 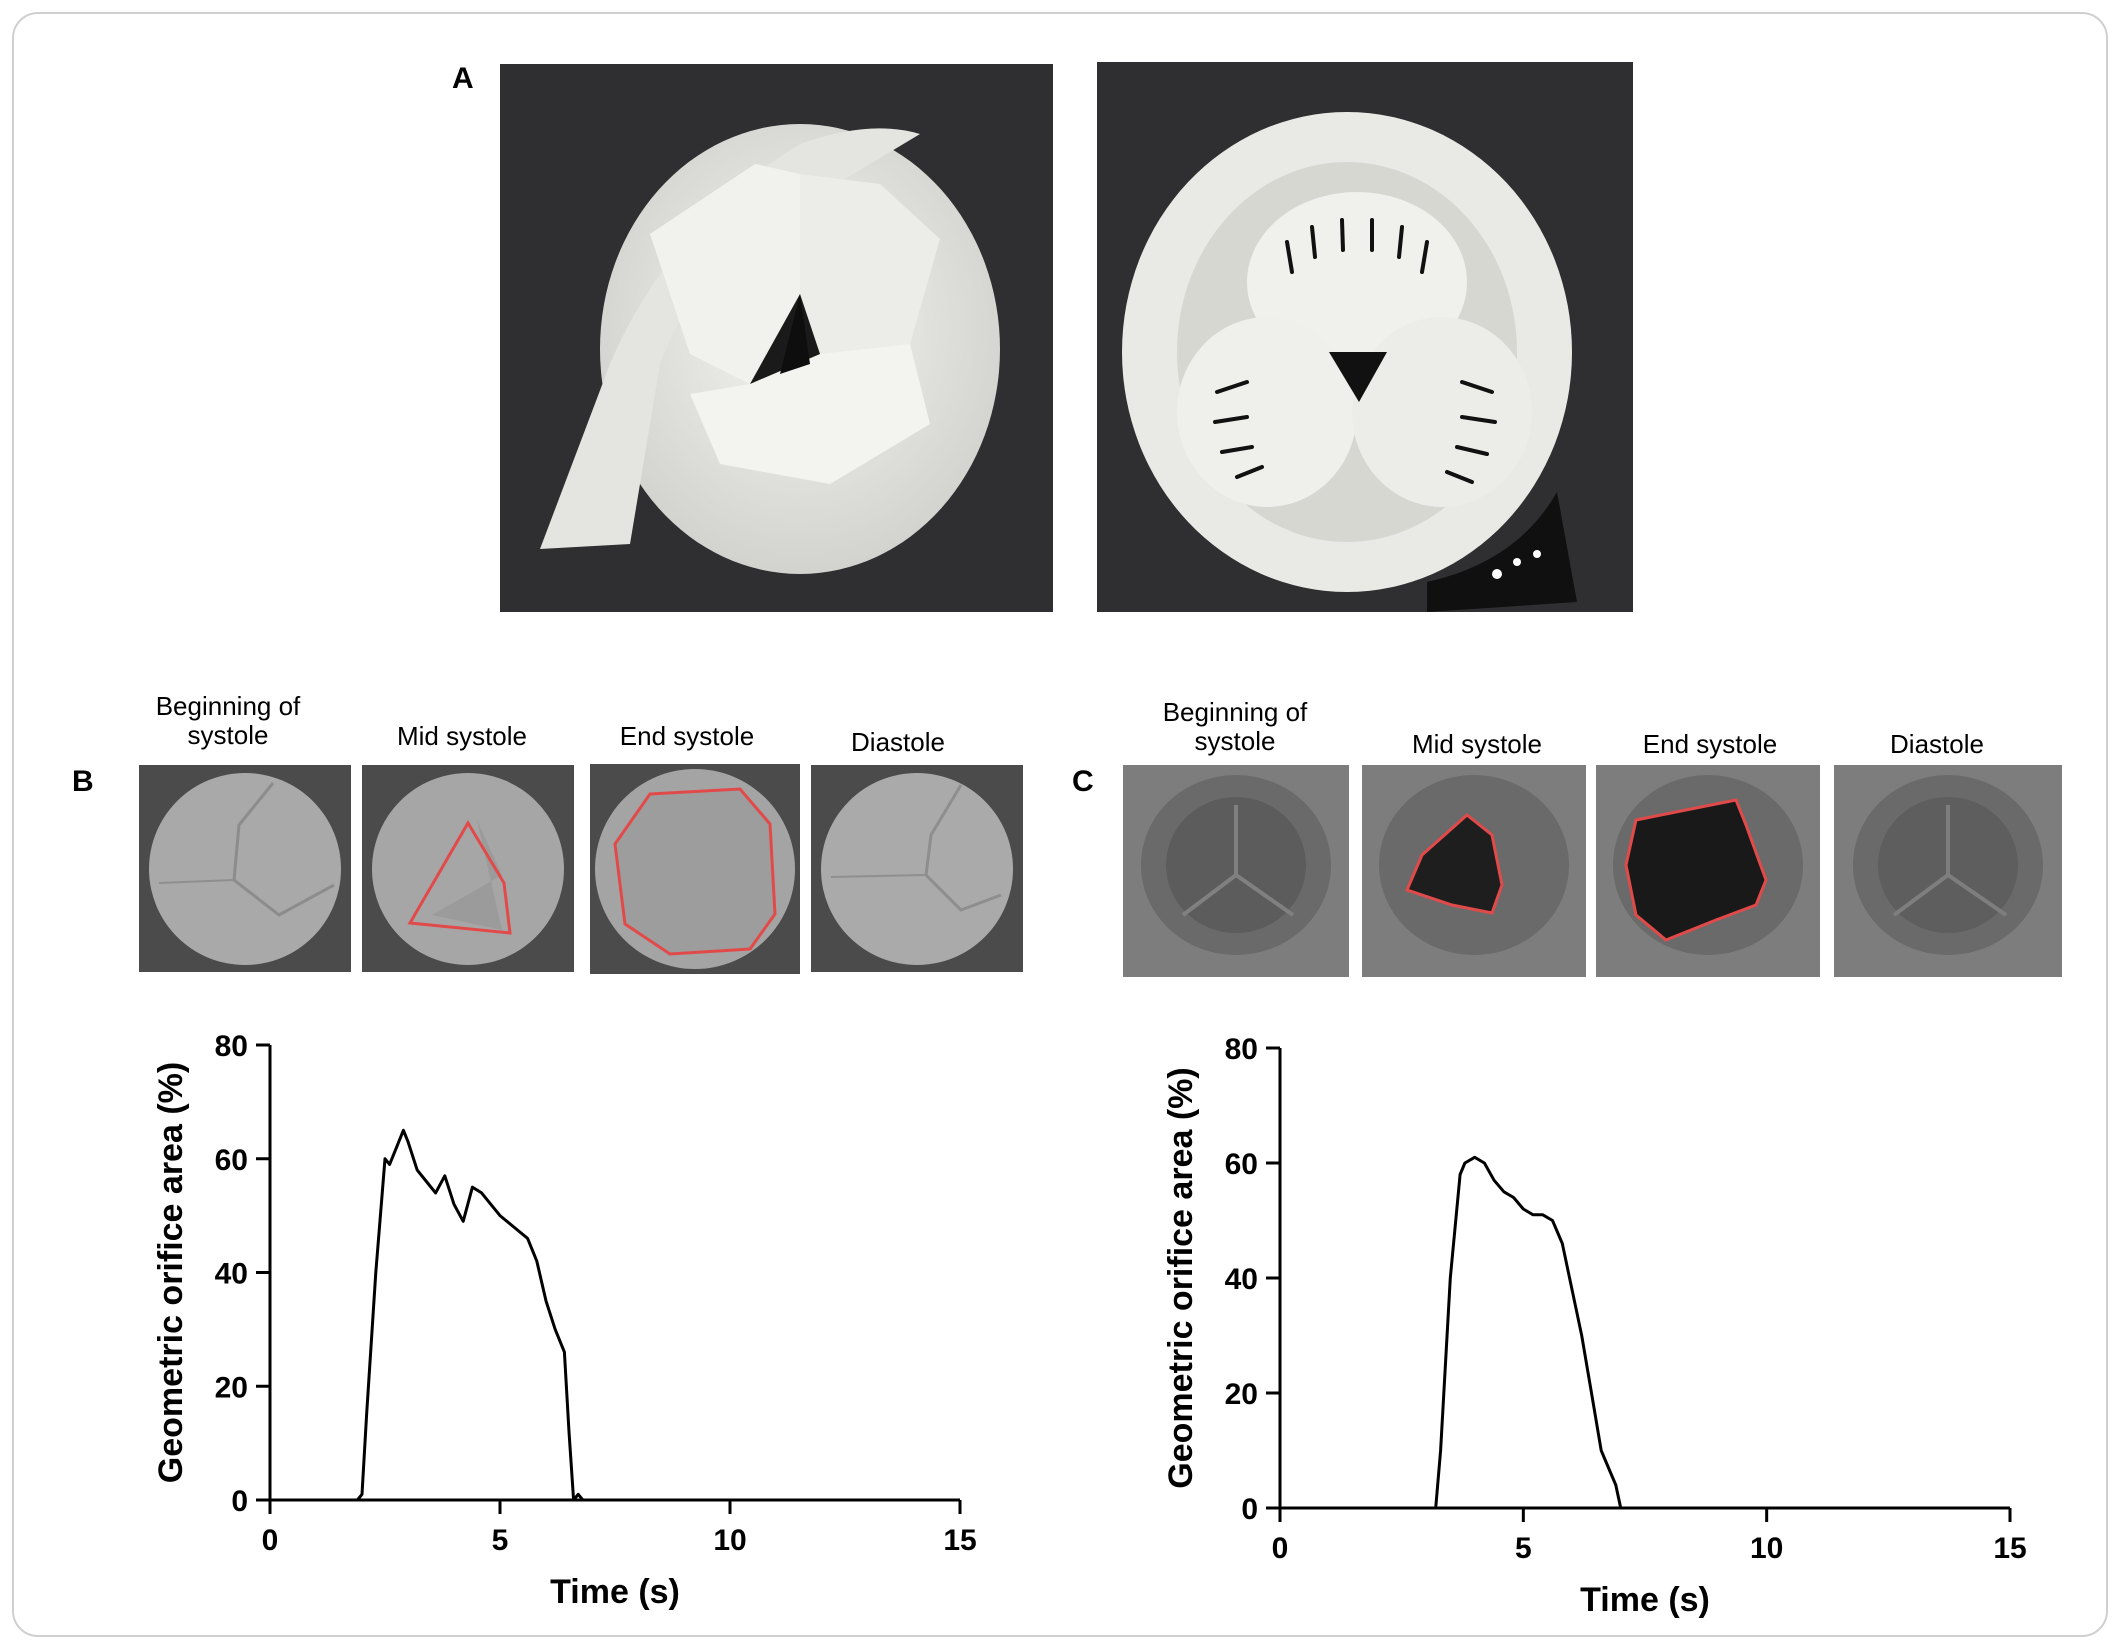 What do you see at coordinates (83, 781) in the screenshot?
I see `panel-b-letter: B` at bounding box center [83, 781].